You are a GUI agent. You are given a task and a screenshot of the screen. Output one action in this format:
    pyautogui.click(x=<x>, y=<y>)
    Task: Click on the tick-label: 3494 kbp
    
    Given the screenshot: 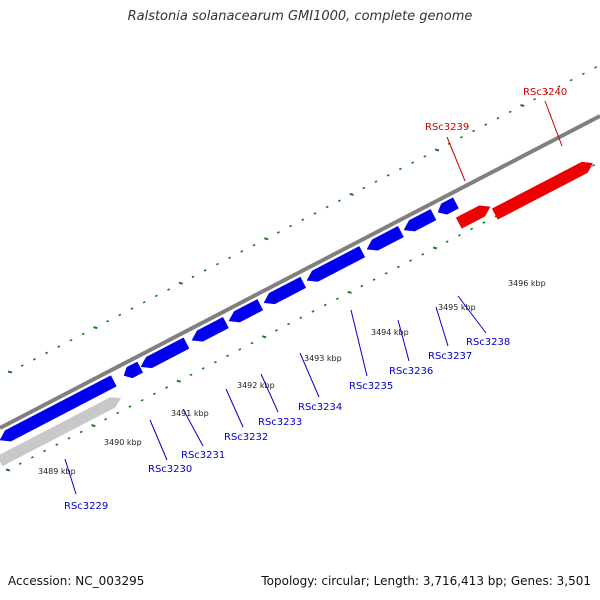 What is the action you would take?
    pyautogui.click(x=390, y=332)
    